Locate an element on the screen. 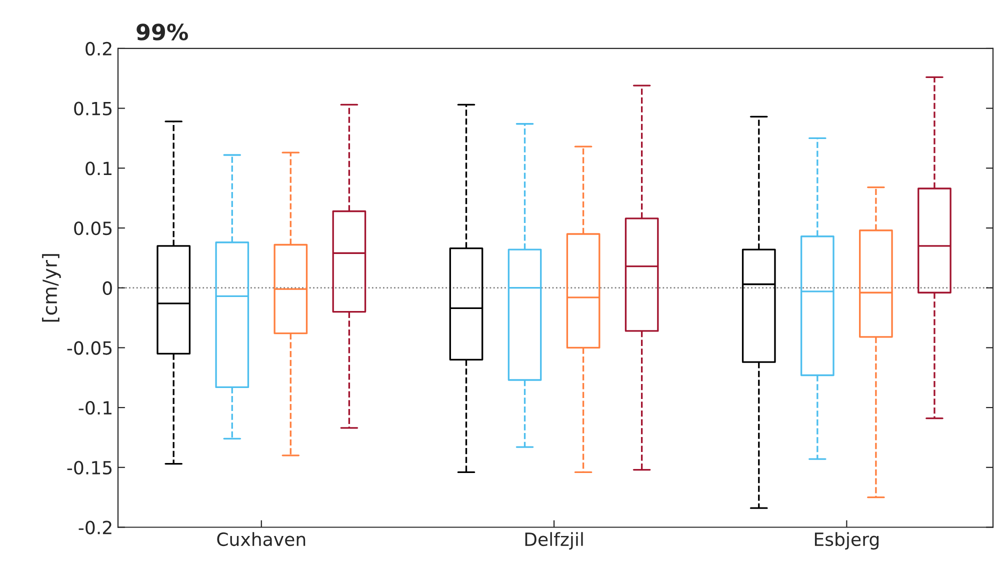  x-tick-label: Delfzjil is located at coordinates (554, 541).